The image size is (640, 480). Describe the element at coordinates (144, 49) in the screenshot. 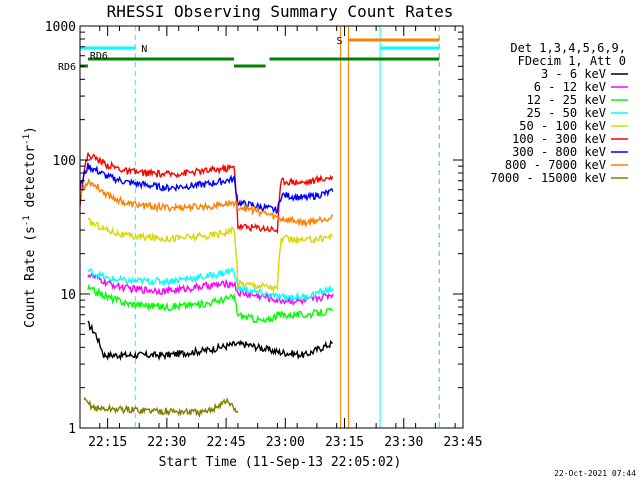

I see `flag-label: N` at that location.